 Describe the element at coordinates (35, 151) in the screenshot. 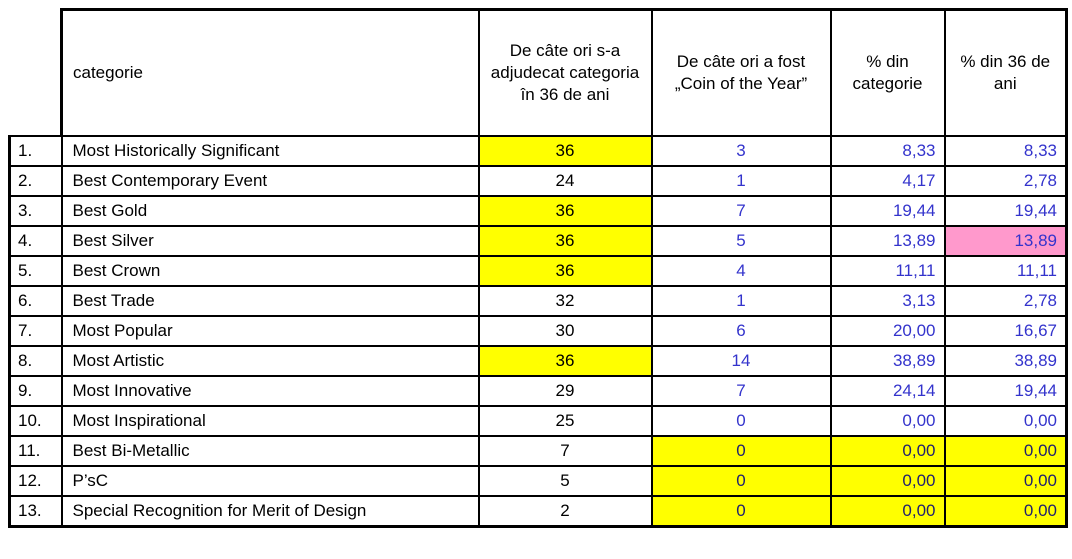

I see `row-number-cell: 1.` at that location.